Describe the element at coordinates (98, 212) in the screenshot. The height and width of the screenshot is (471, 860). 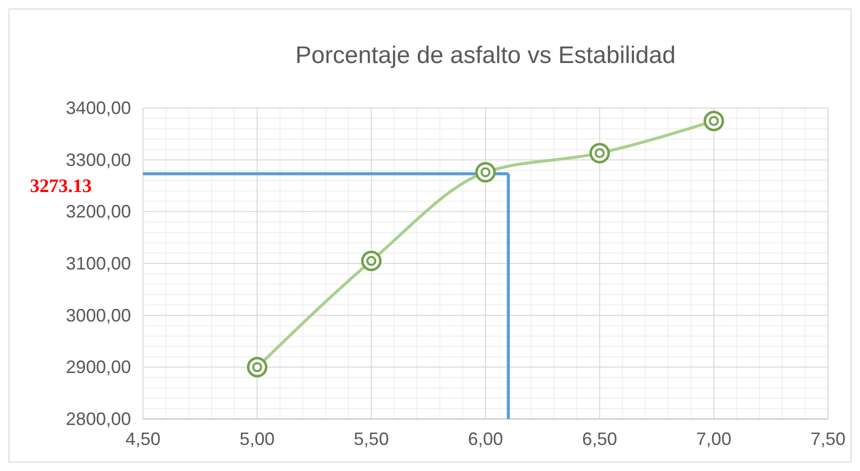
I see `y-tick-label: 3200,00` at that location.